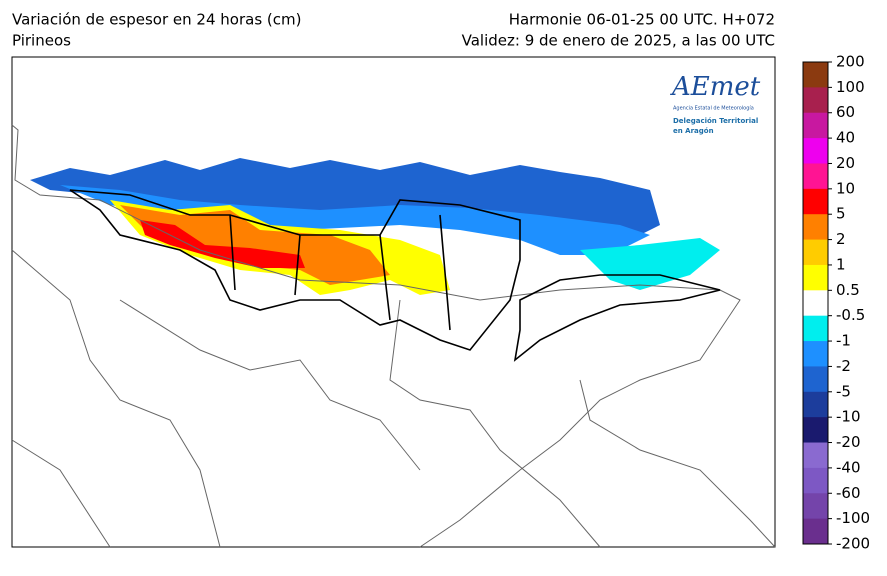 Image resolution: width=887 pixels, height=576 pixels. I want to click on colorbar-label: -10, so click(848, 417).